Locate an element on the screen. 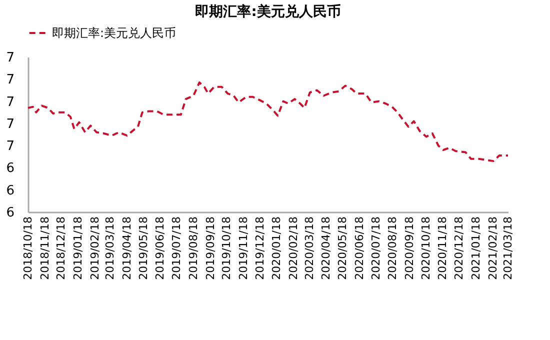  x-tick-label: 2020/11/18 is located at coordinates (443, 248).